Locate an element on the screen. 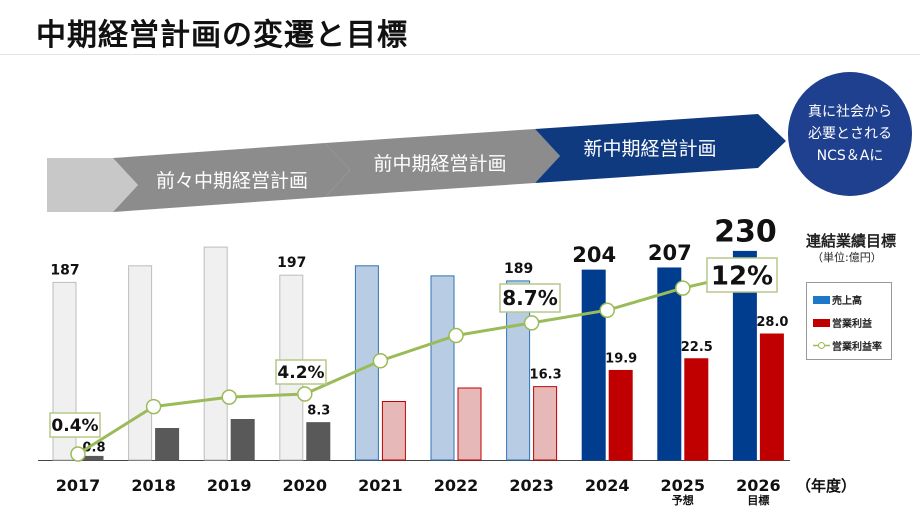  goal-line: 必要とされる is located at coordinates (850, 134).